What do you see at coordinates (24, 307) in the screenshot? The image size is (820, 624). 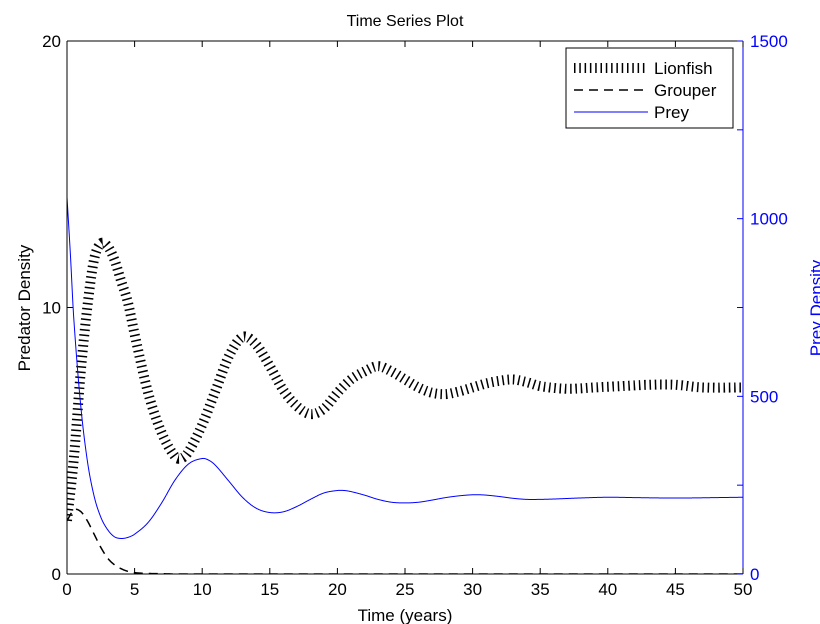 I see `y-left-axis-title: Predator Density` at bounding box center [24, 307].